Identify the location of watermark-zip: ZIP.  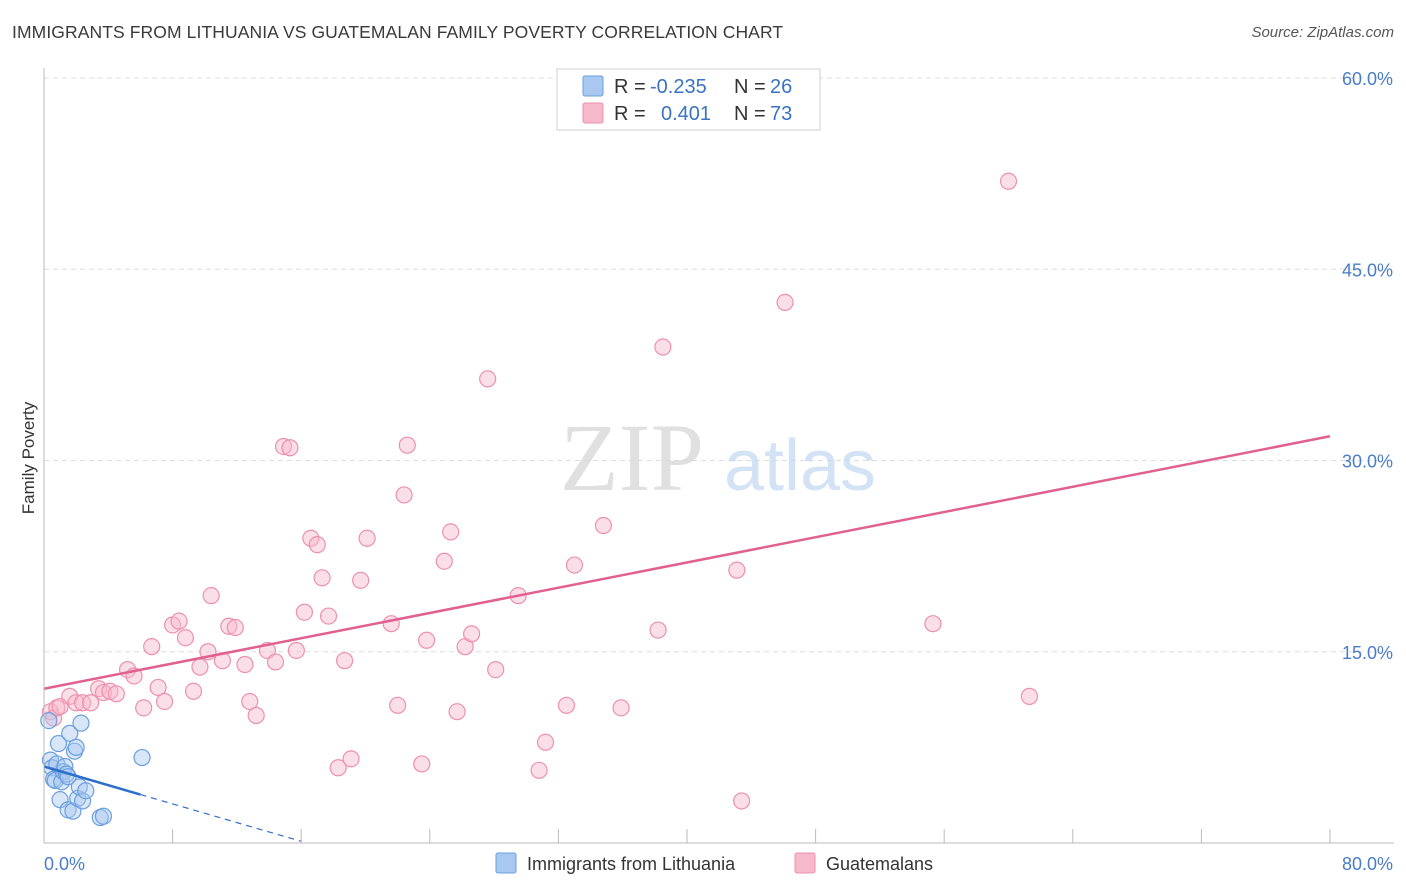
(632, 457).